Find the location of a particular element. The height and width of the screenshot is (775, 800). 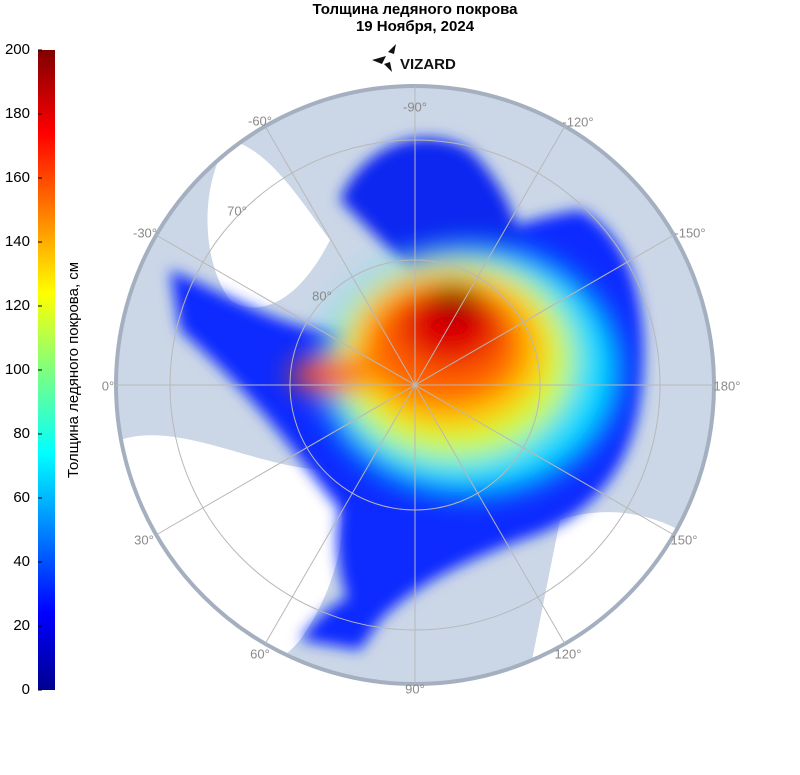

colorbar-tick-label: 180 is located at coordinates (17, 113).